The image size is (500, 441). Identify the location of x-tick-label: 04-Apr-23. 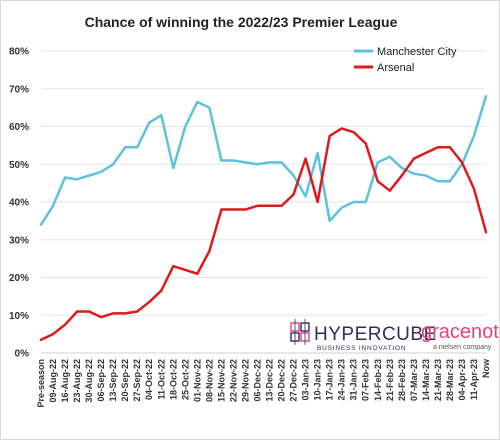
(462, 380).